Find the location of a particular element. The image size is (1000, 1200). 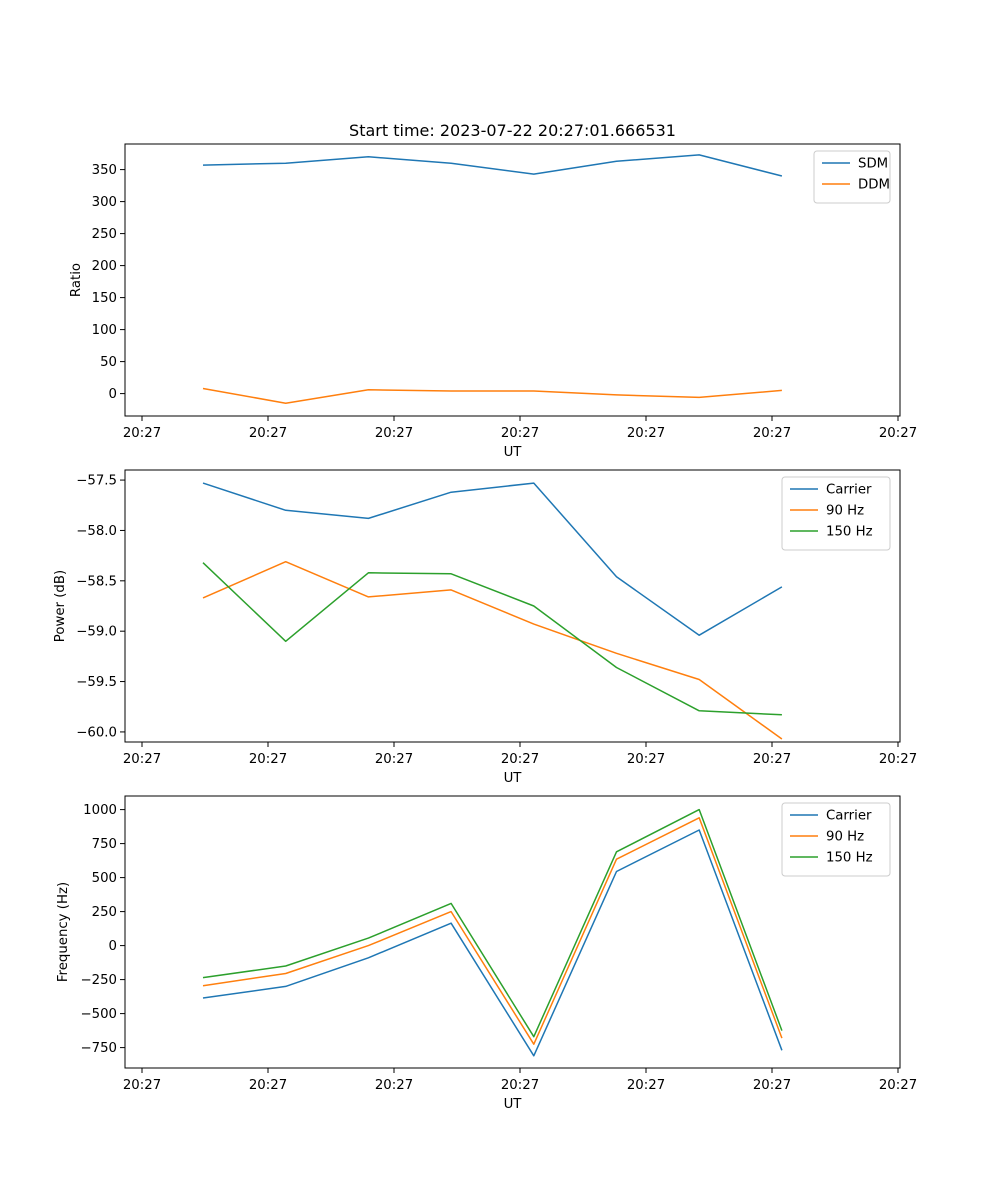

y-tick-label: 1000 is located at coordinates (100, 810).